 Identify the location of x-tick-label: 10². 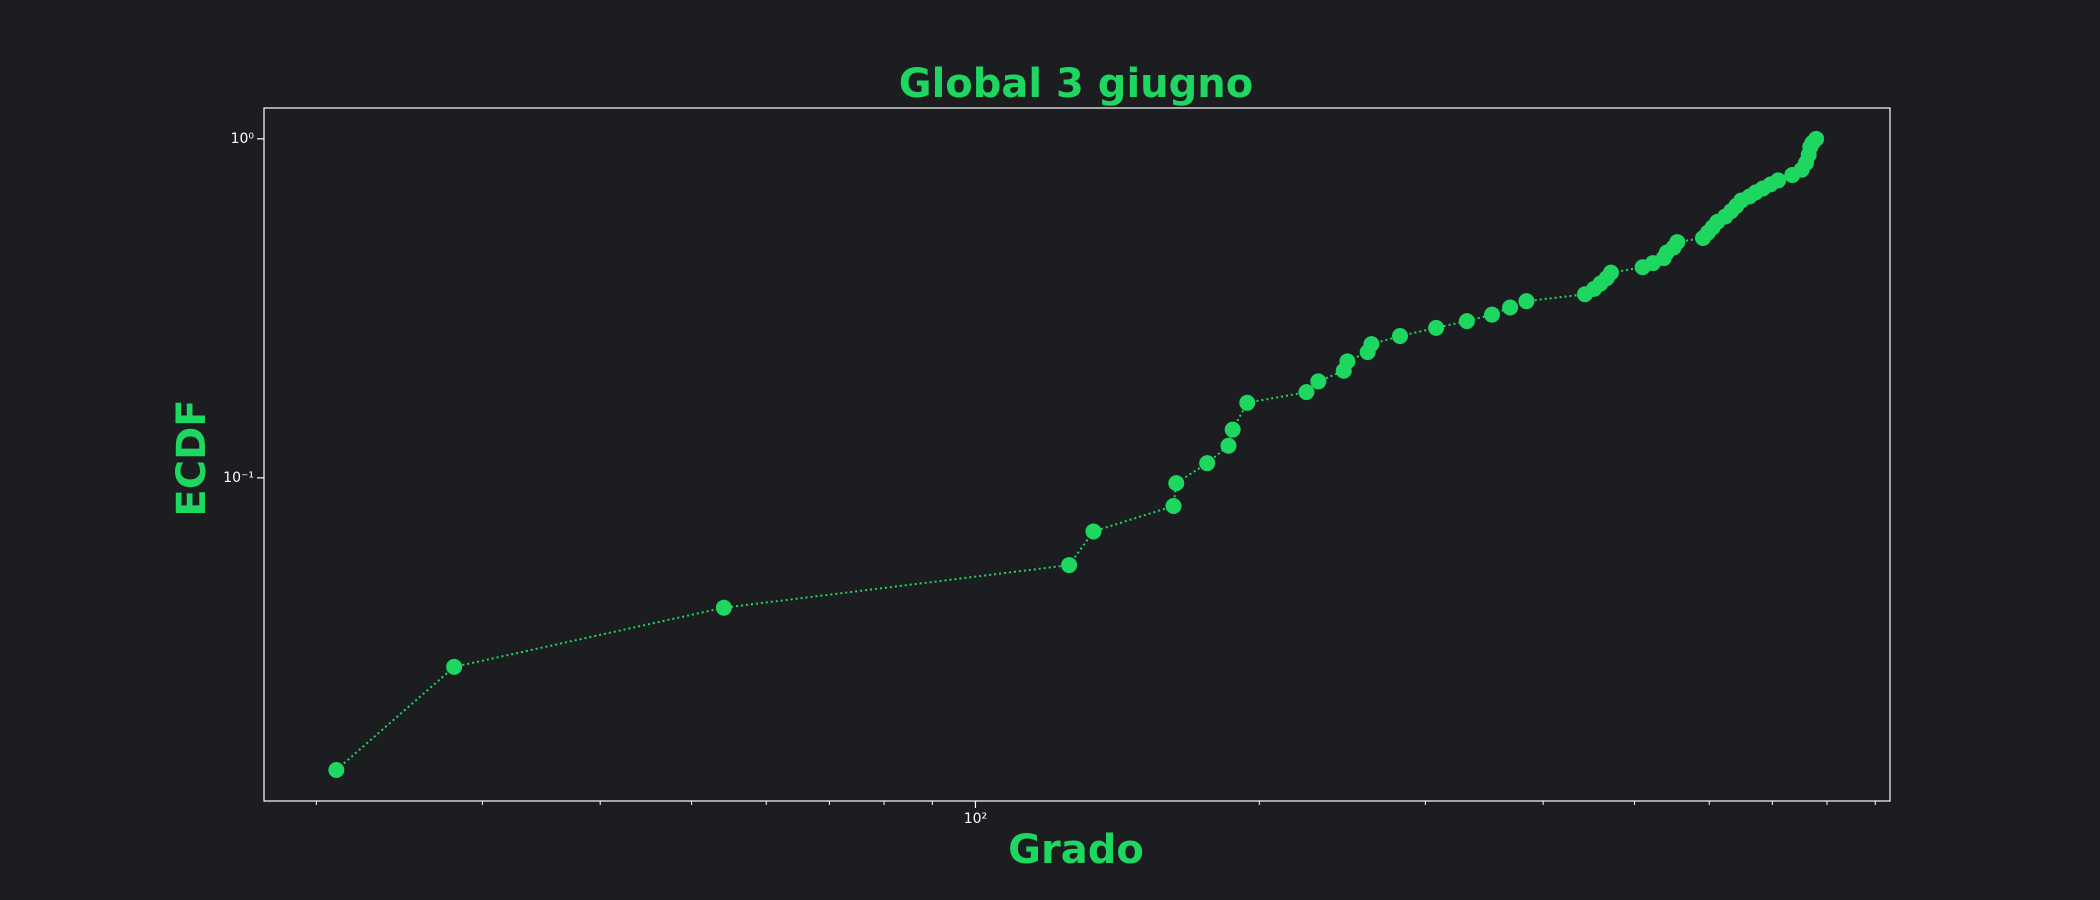
(975, 819).